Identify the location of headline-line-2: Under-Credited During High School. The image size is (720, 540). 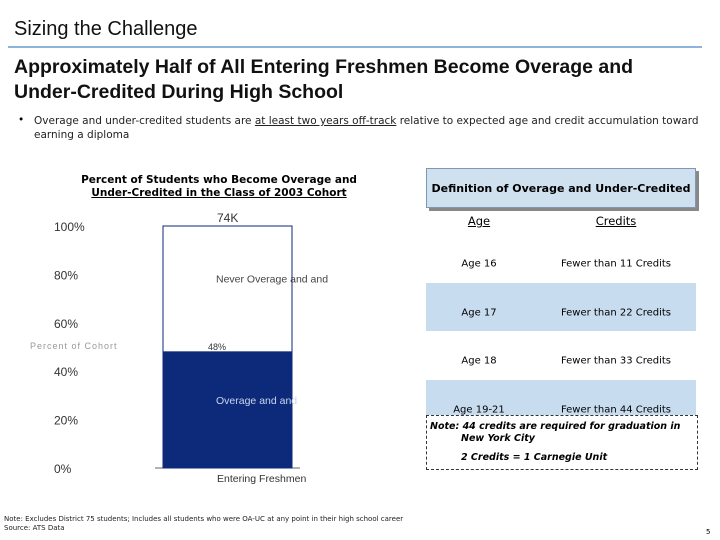
(179, 92).